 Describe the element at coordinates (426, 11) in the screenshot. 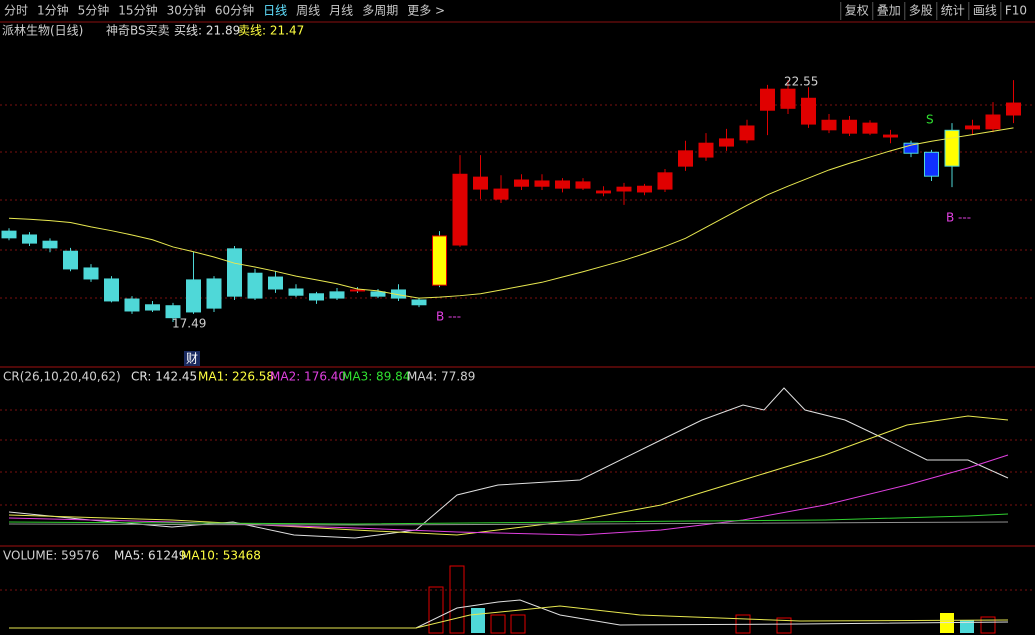

I see `period-tab: 更多 >` at that location.